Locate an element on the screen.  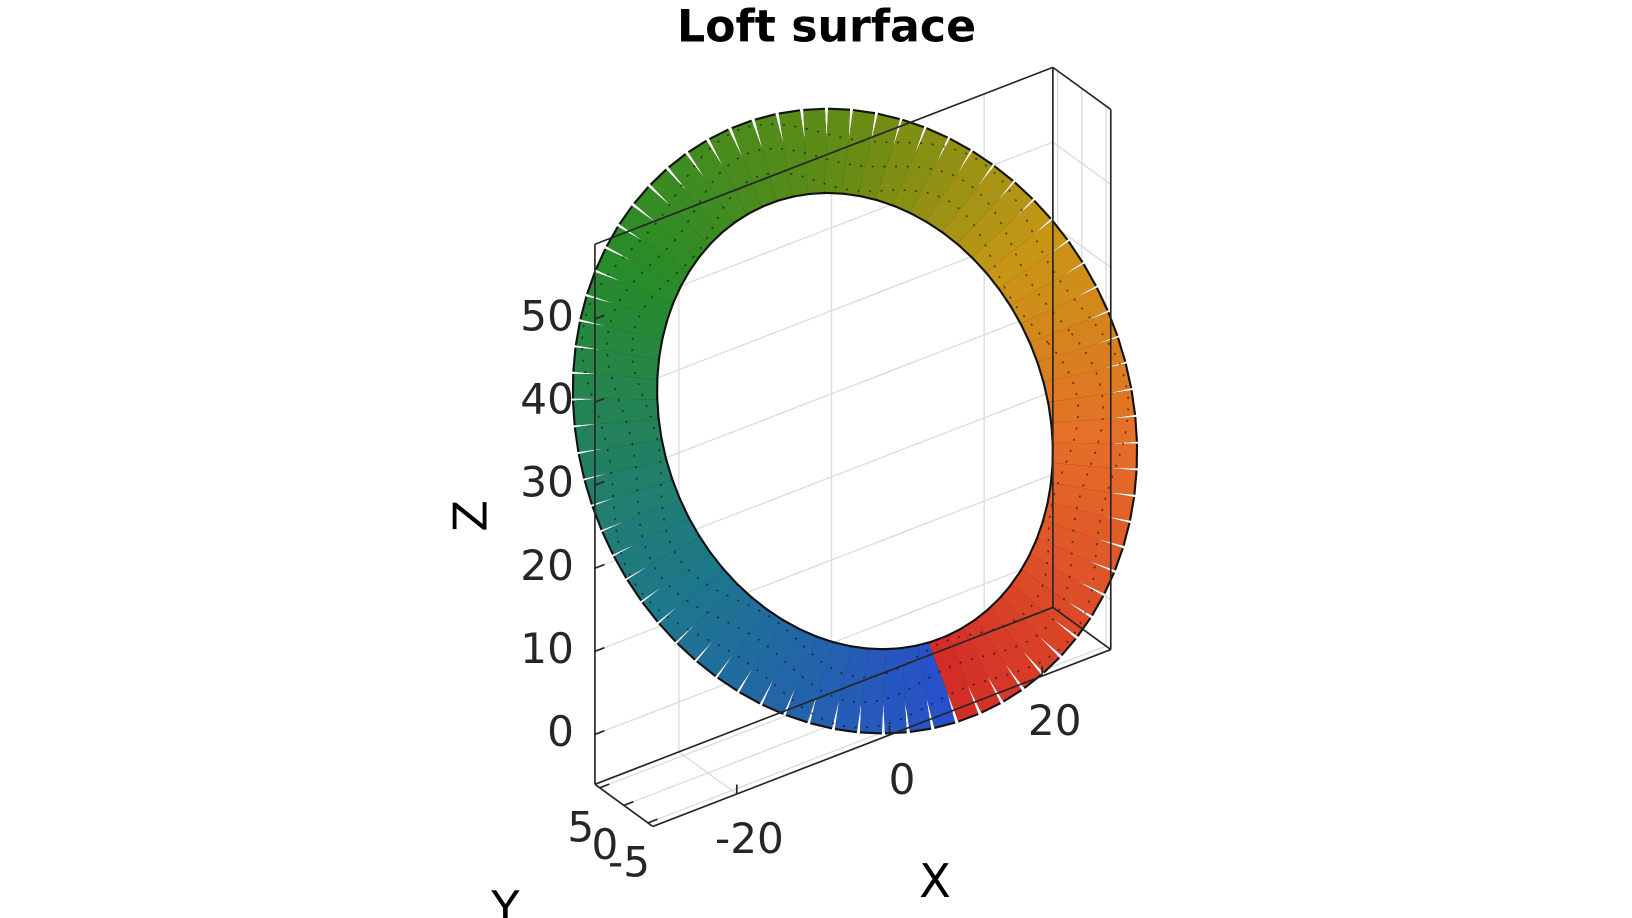
x-tick-label: 20 is located at coordinates (1055, 720).